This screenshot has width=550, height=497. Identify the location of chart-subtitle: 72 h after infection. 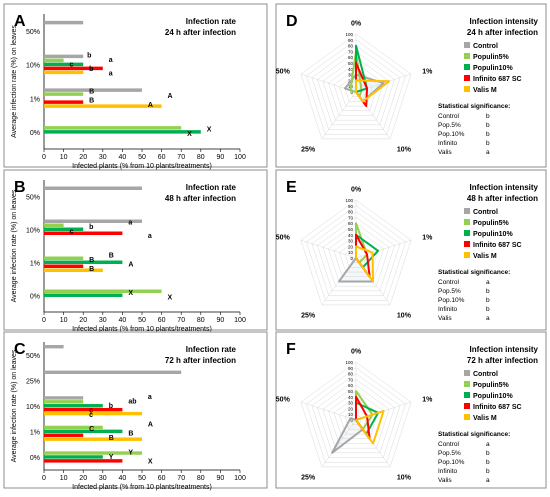
(502, 360).